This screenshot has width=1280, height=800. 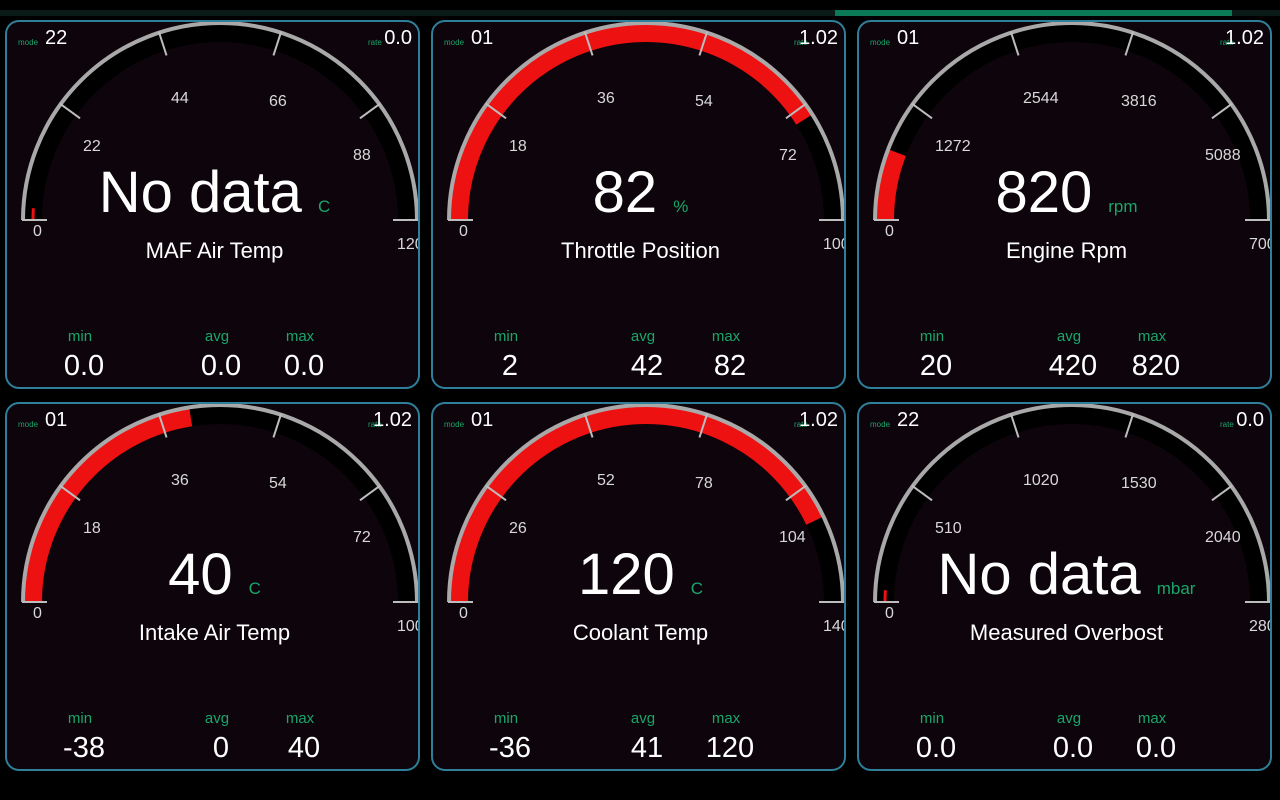 I want to click on stat-max-value: 820, so click(x=1156, y=366).